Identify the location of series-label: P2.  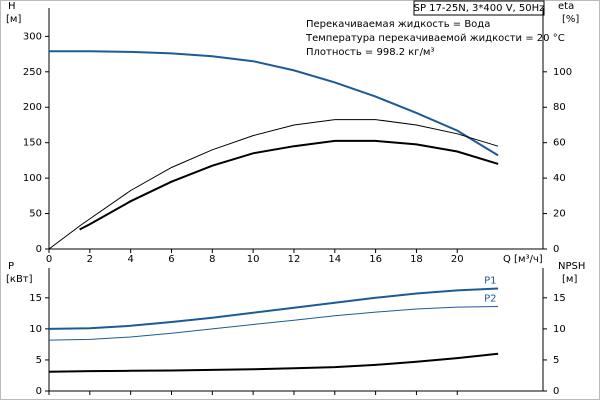
(490, 299).